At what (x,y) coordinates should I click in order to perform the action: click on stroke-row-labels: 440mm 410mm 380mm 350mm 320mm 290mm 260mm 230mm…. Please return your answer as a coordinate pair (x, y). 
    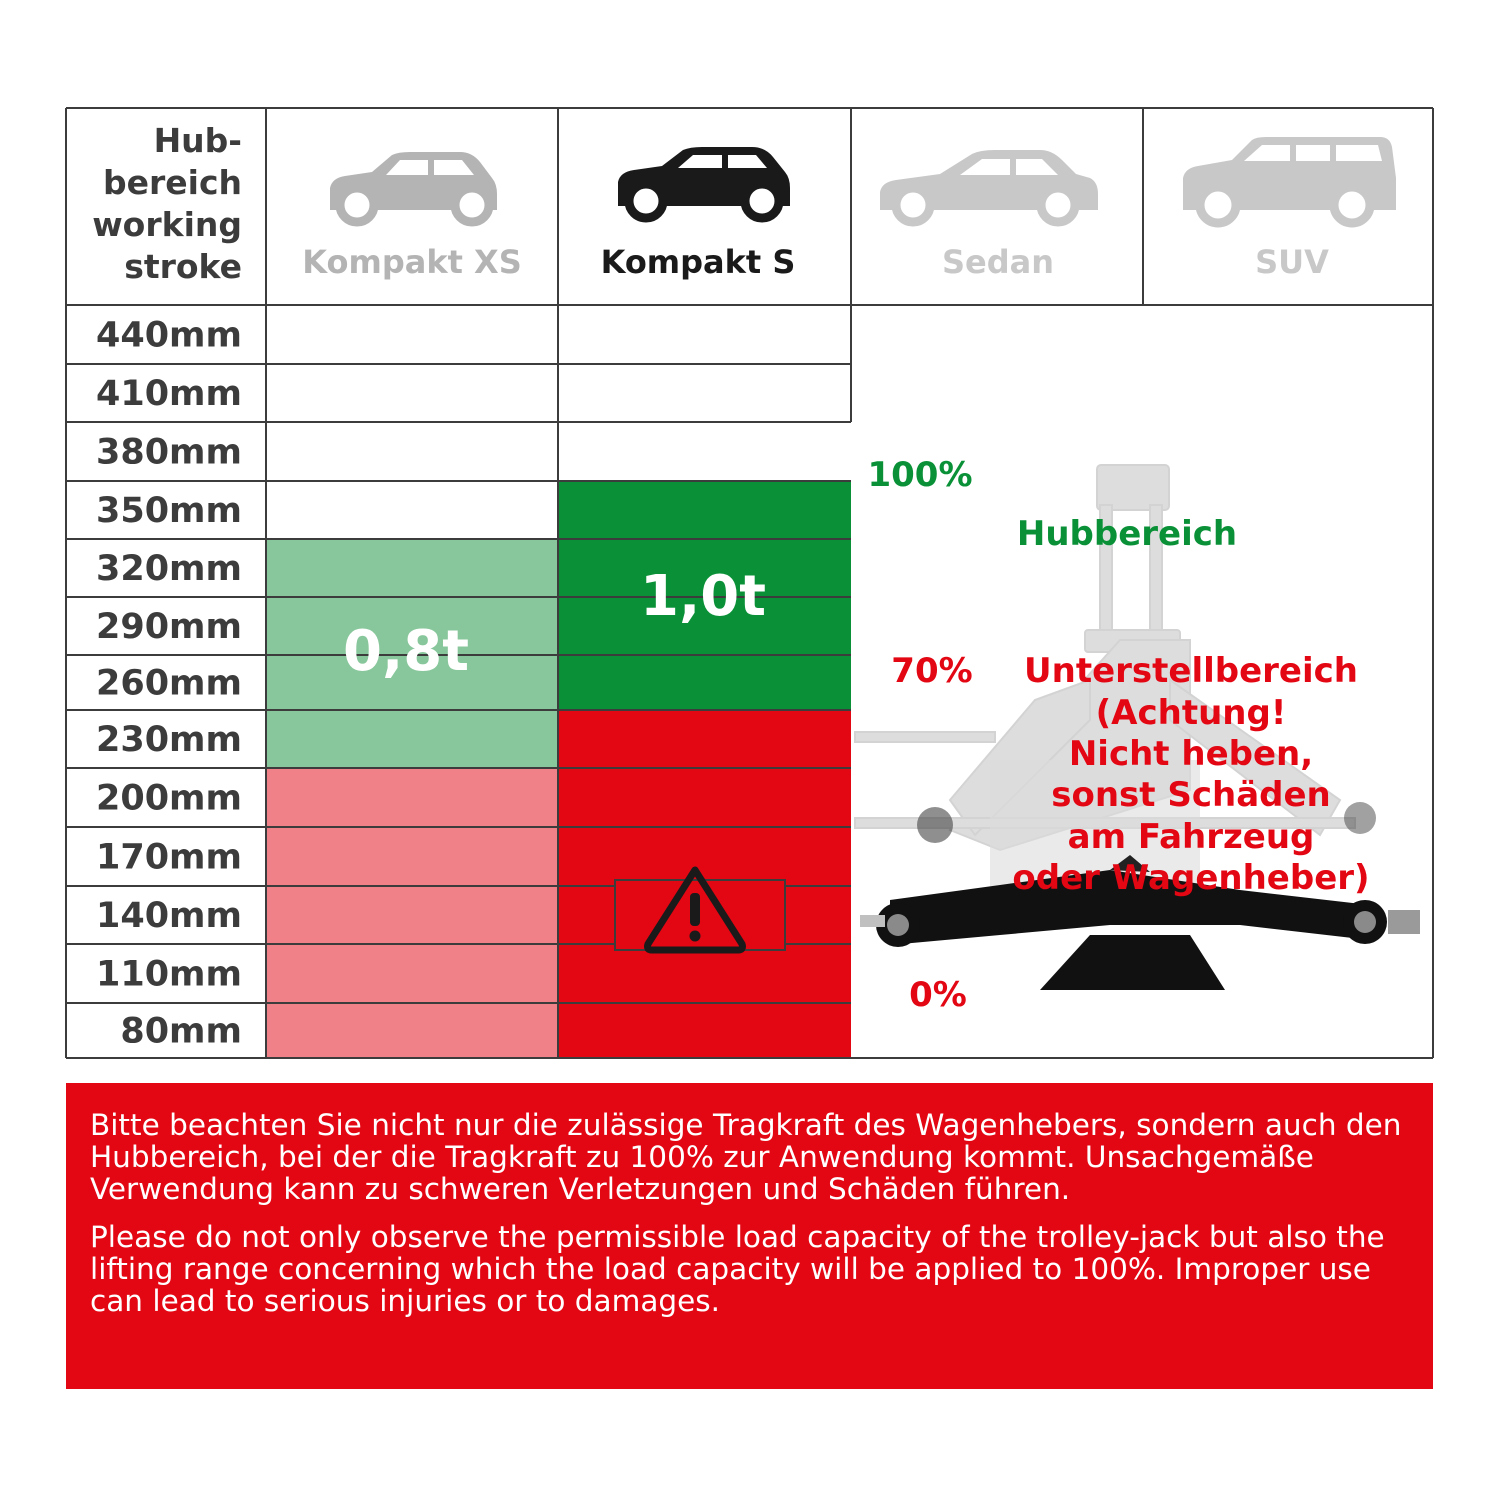
    Looking at the image, I should click on (169, 684).